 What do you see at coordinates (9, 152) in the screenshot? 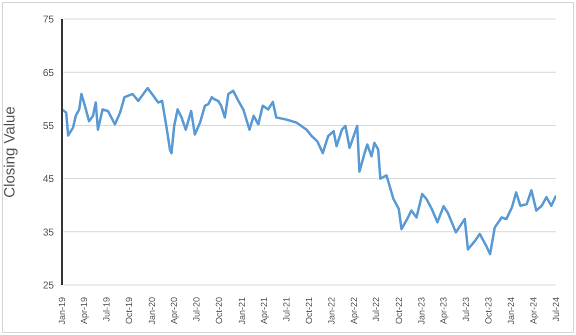
I see `y-axis-title: Closing Value` at bounding box center [9, 152].